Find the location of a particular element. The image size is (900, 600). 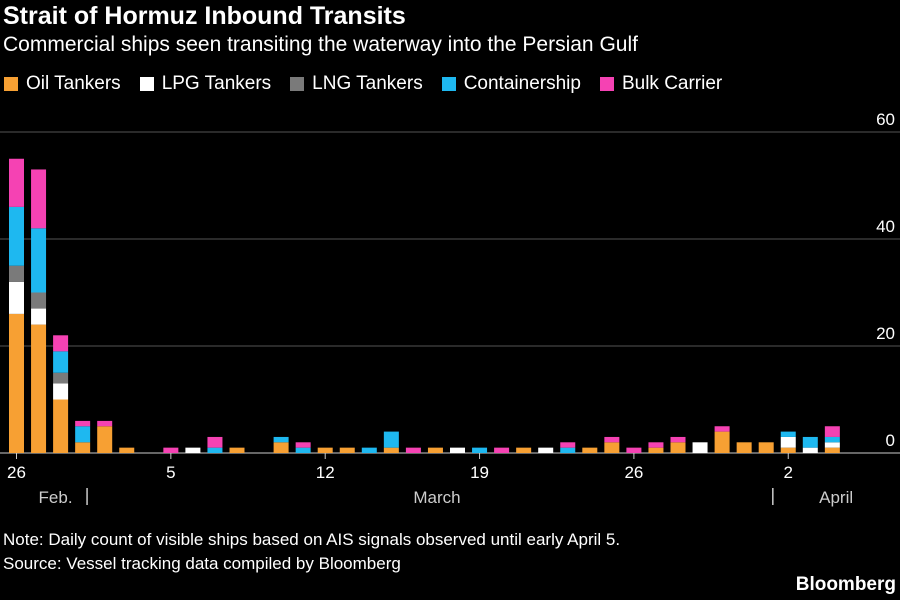

y-tick-label: 20 is located at coordinates (885, 333).